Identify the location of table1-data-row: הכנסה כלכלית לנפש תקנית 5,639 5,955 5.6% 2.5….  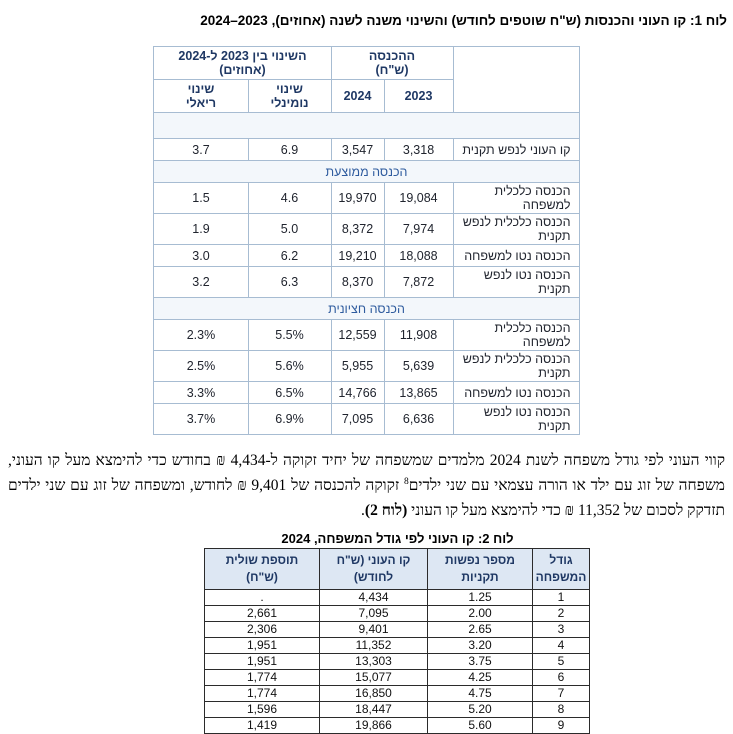
(366, 366).